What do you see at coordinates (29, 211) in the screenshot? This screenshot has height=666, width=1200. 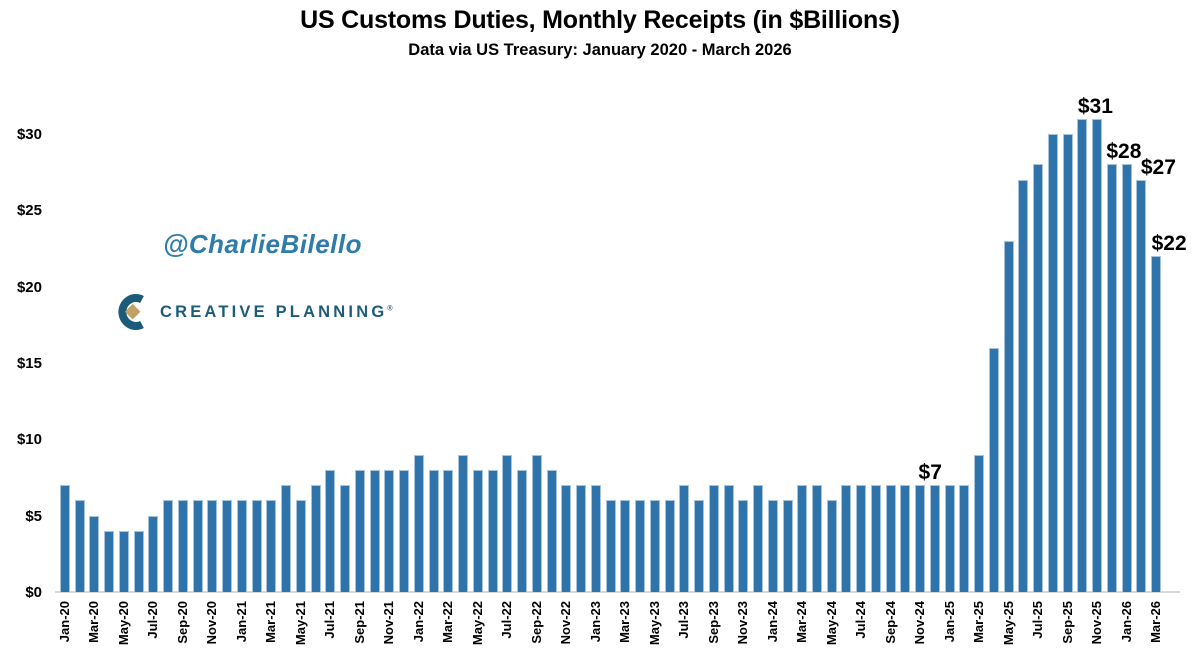 I see `y-tick-label: $25` at bounding box center [29, 211].